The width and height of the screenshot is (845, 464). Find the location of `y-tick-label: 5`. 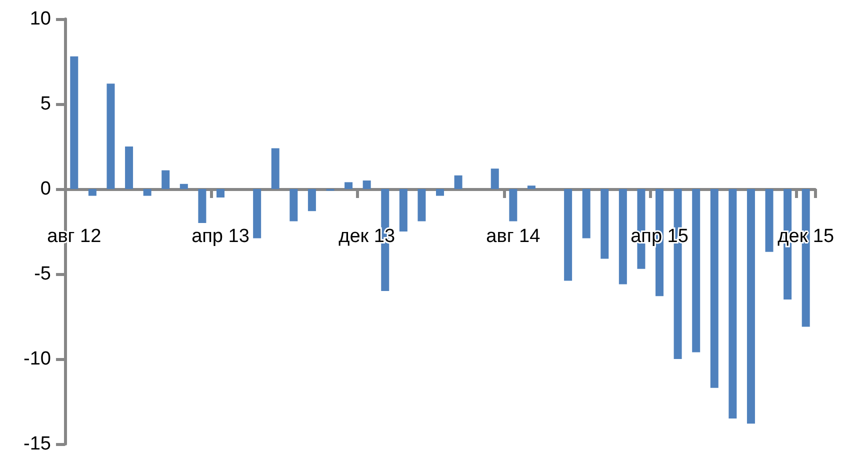

y-tick-label: 5 is located at coordinates (45, 104).